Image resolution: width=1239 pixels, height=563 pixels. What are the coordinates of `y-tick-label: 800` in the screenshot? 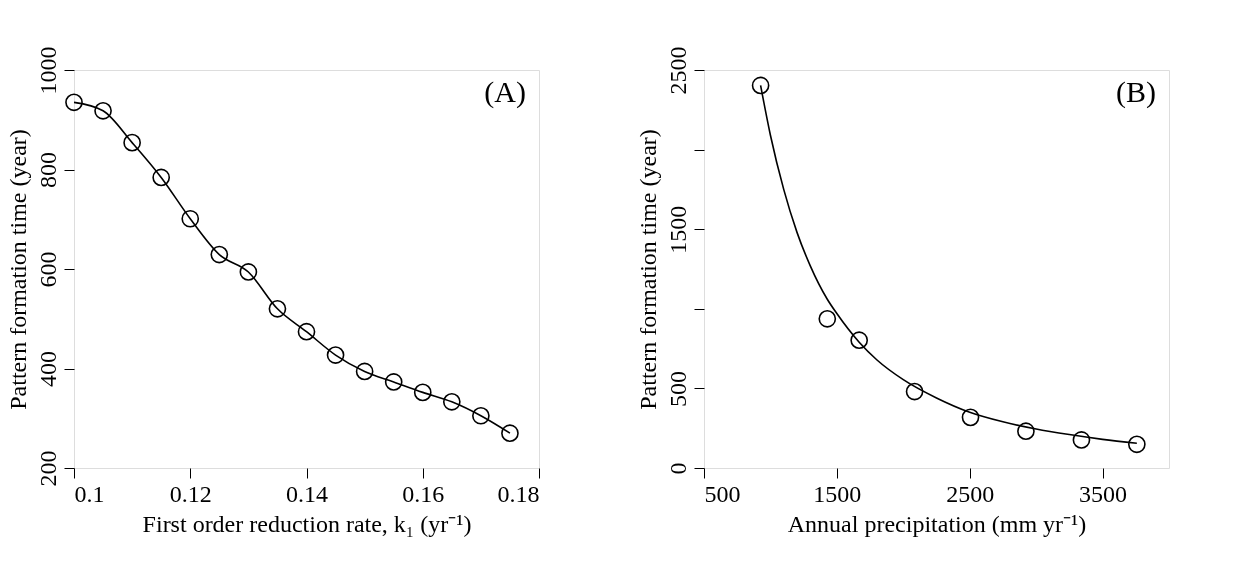 It's located at (47, 170).